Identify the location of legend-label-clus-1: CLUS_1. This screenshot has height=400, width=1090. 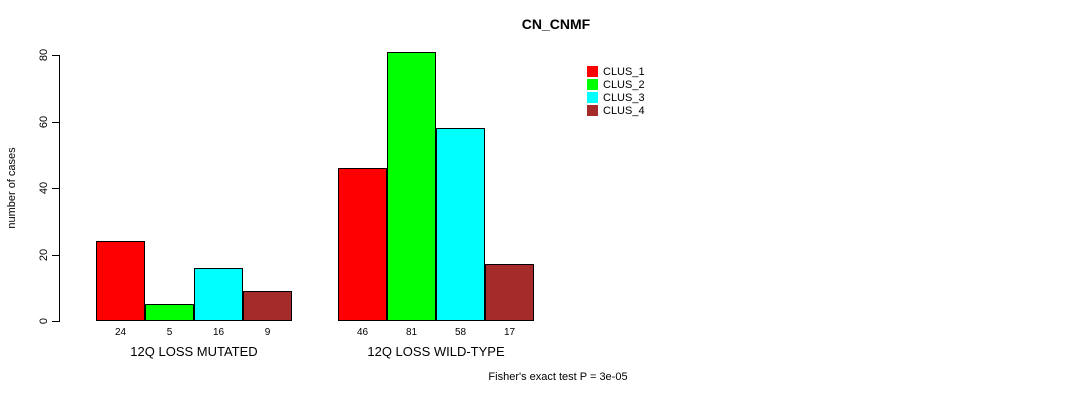
(624, 71).